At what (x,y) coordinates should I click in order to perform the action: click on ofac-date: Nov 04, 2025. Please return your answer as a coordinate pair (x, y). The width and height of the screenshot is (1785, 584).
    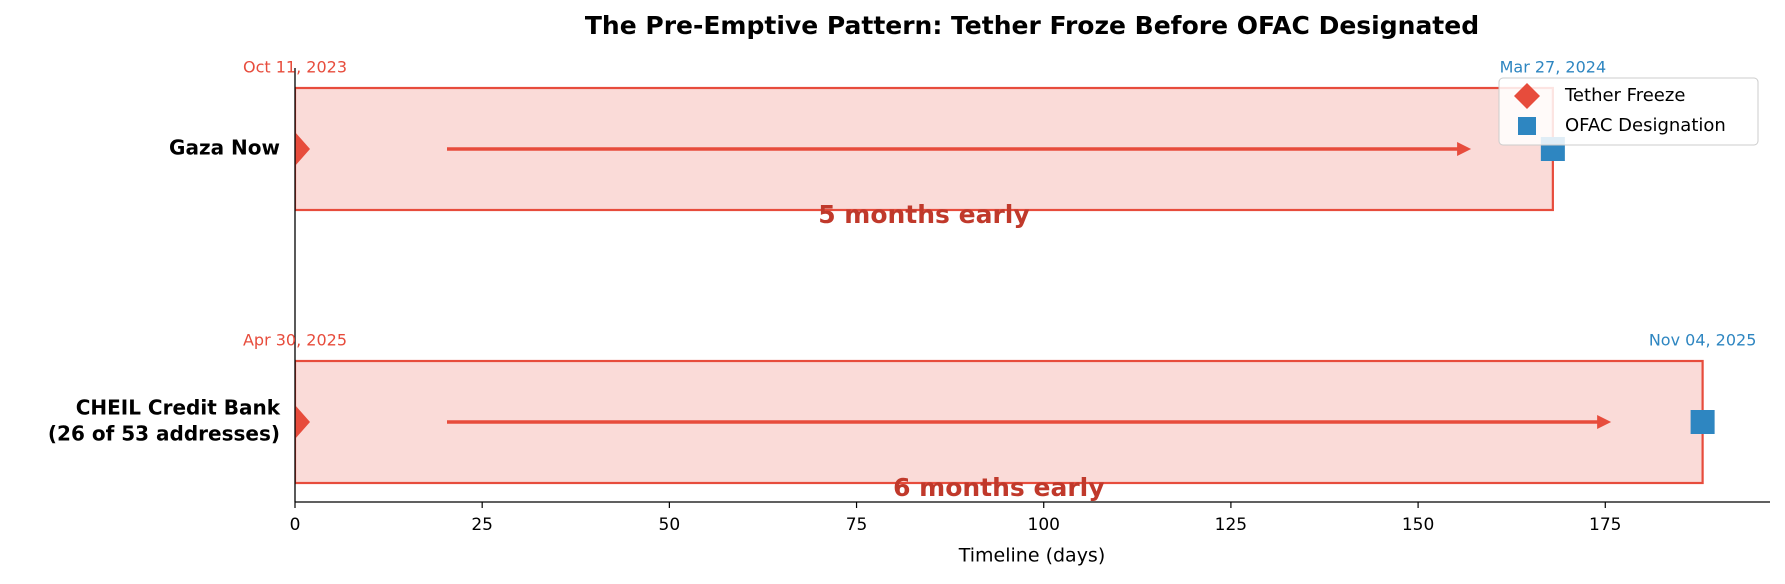
    Looking at the image, I should click on (1703, 340).